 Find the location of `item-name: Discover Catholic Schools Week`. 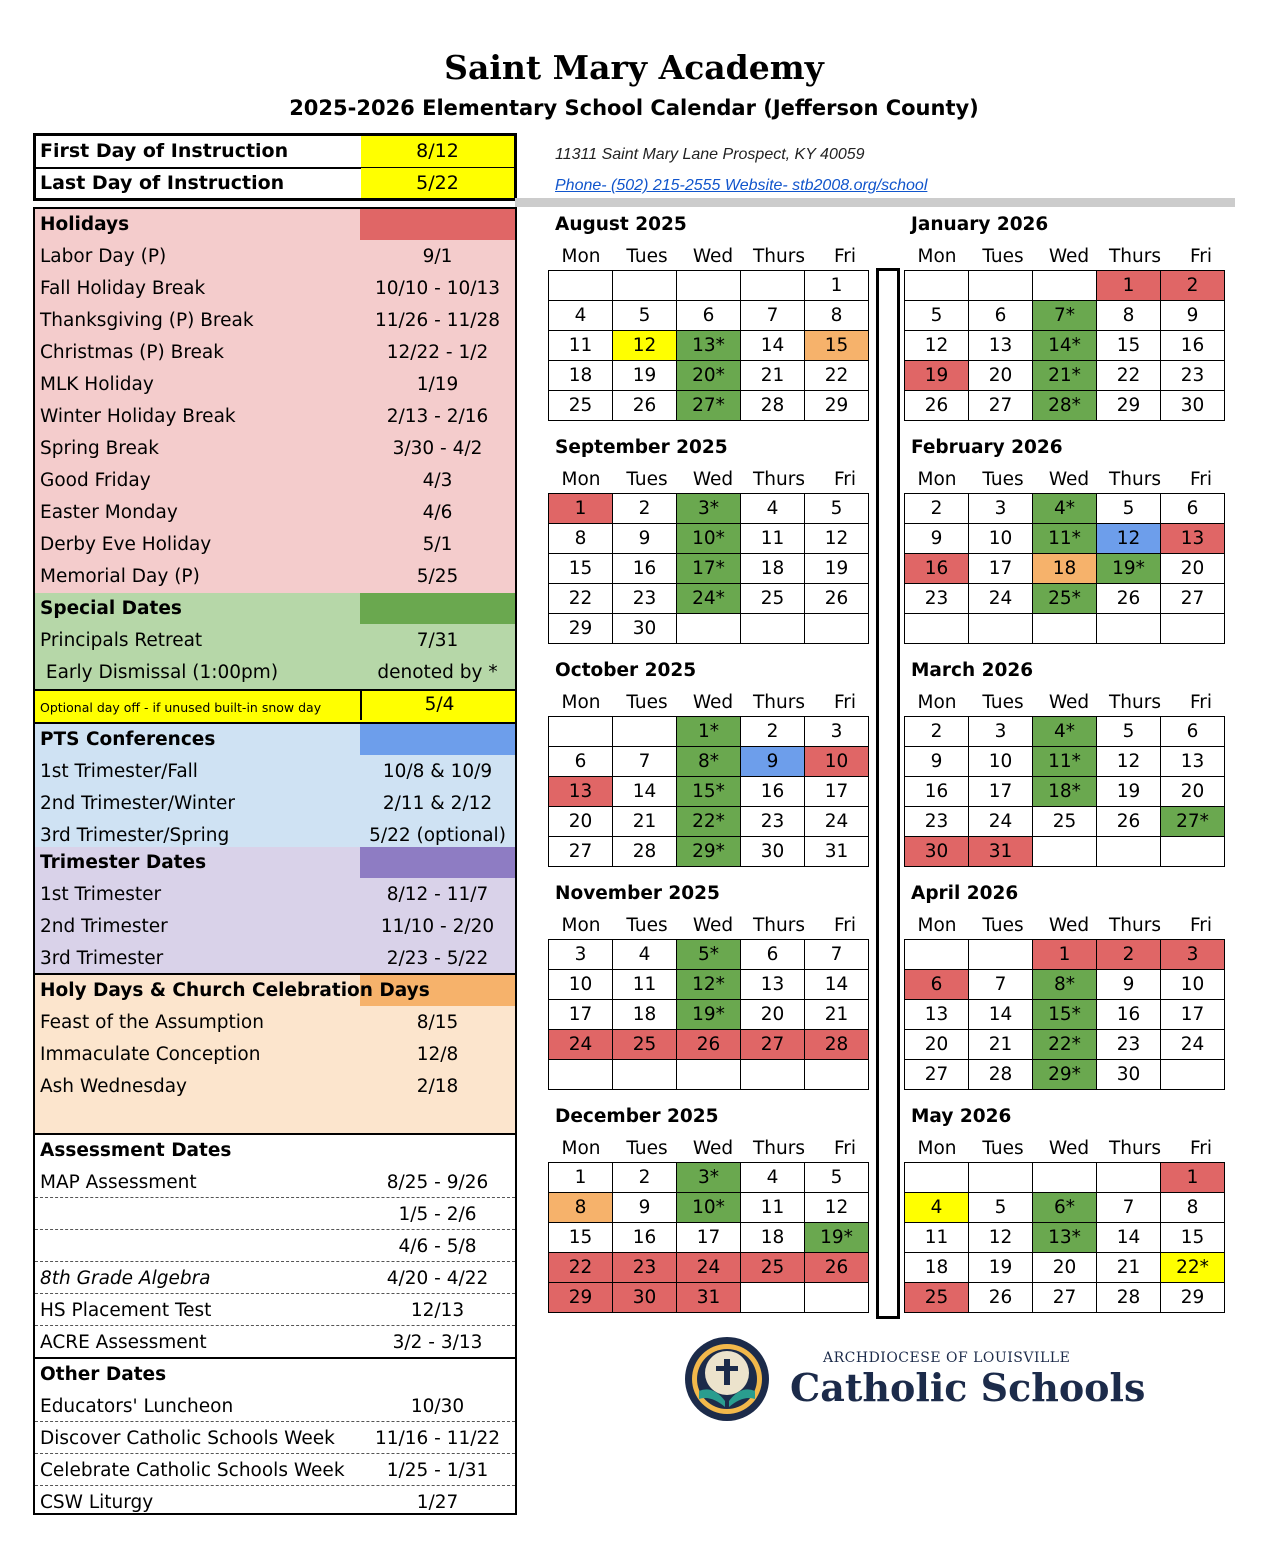

item-name: Discover Catholic Schools Week is located at coordinates (187, 1438).